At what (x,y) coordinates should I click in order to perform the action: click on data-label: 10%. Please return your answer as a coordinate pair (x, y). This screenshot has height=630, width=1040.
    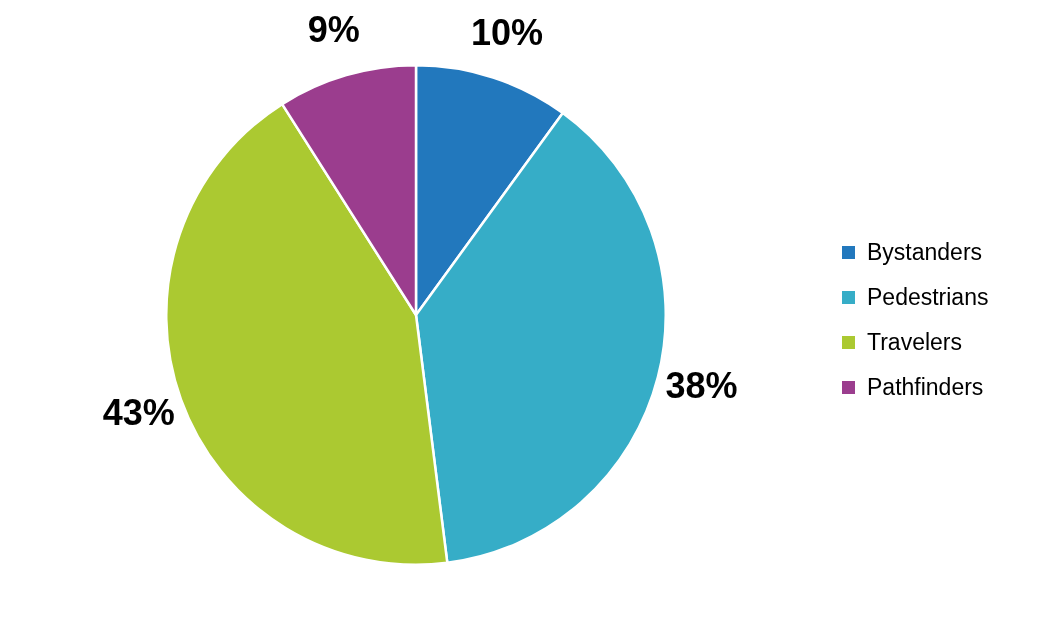
    Looking at the image, I should click on (507, 32).